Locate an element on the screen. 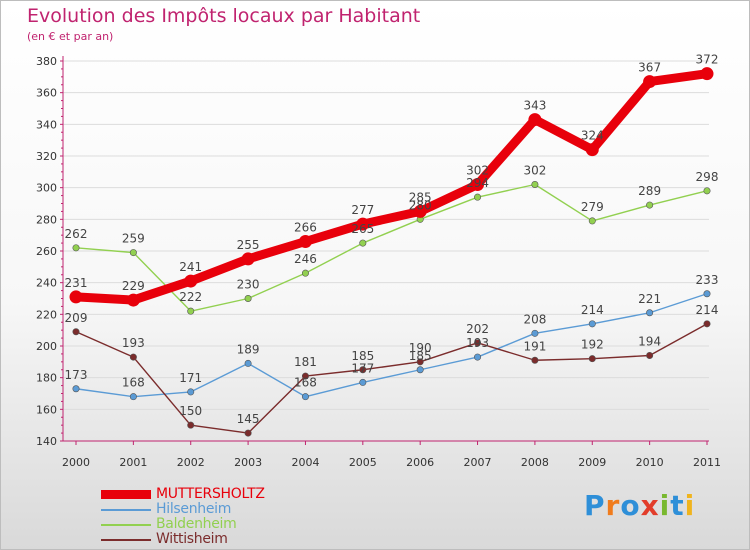  data-label-muttersholtz: 343 is located at coordinates (534, 106).